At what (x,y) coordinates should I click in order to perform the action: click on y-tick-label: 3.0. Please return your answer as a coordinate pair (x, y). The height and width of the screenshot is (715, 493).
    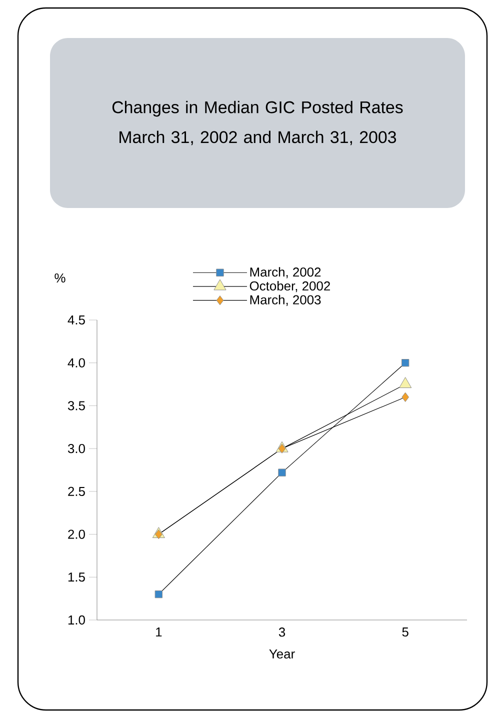
    Looking at the image, I should click on (76, 449).